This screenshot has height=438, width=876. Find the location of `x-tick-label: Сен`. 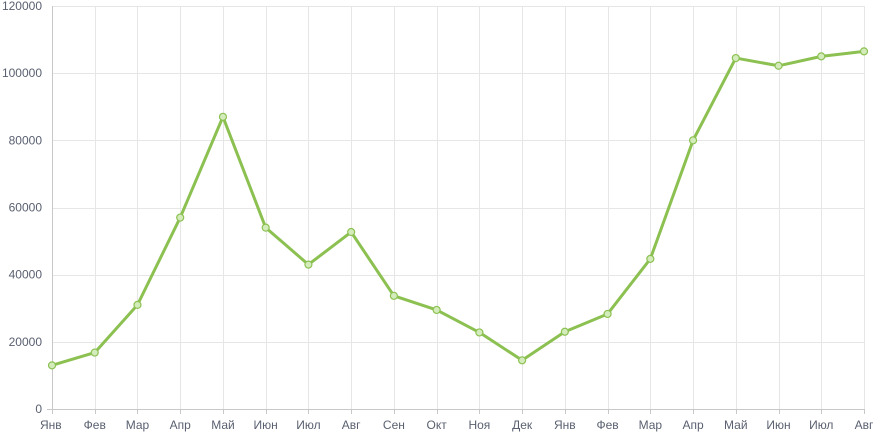

x-tick-label: Сен is located at coordinates (394, 425).